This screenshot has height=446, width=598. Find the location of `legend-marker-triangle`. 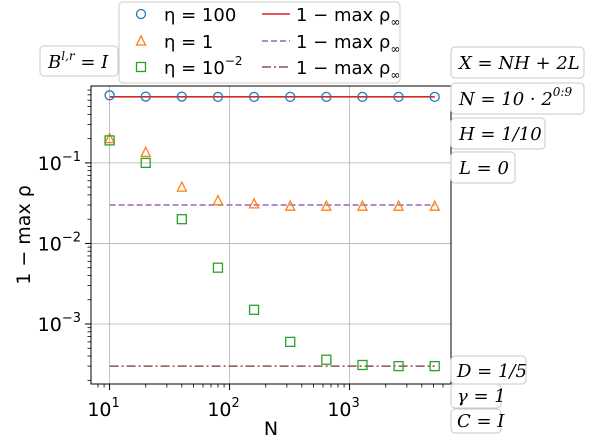

legend-marker-triangle is located at coordinates (141, 40).